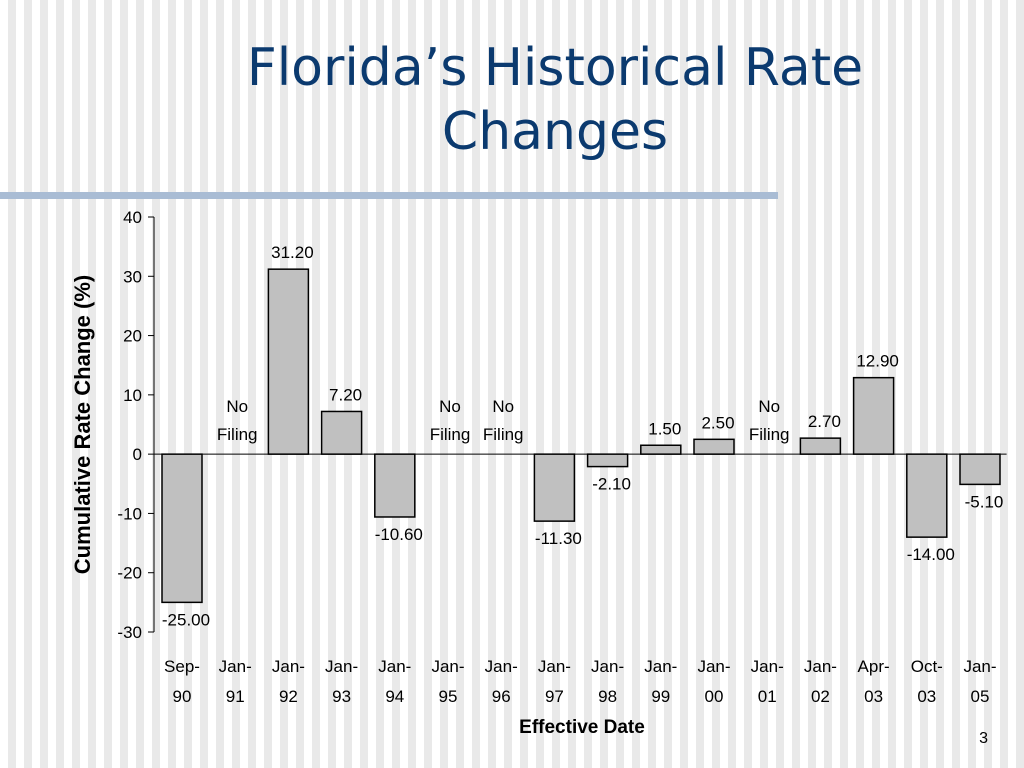  What do you see at coordinates (820, 696) in the screenshot?
I see `x-tick-label: 02` at bounding box center [820, 696].